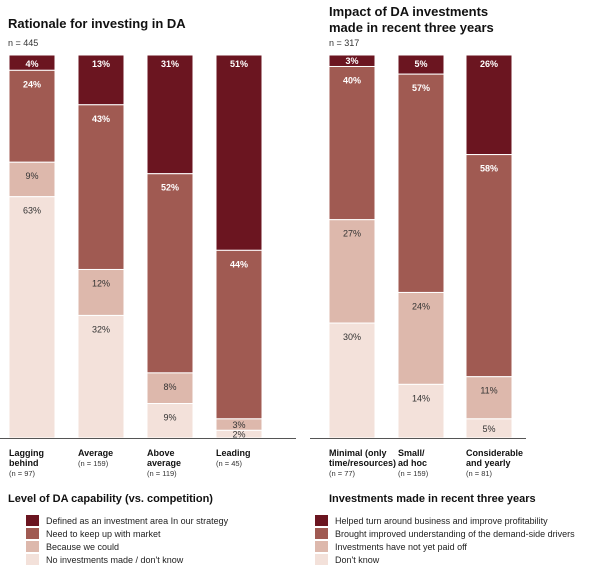 The width and height of the screenshot is (602, 583). Describe the element at coordinates (351, 61) in the screenshot. I see `chart-1-label-0-0: 3%` at that location.